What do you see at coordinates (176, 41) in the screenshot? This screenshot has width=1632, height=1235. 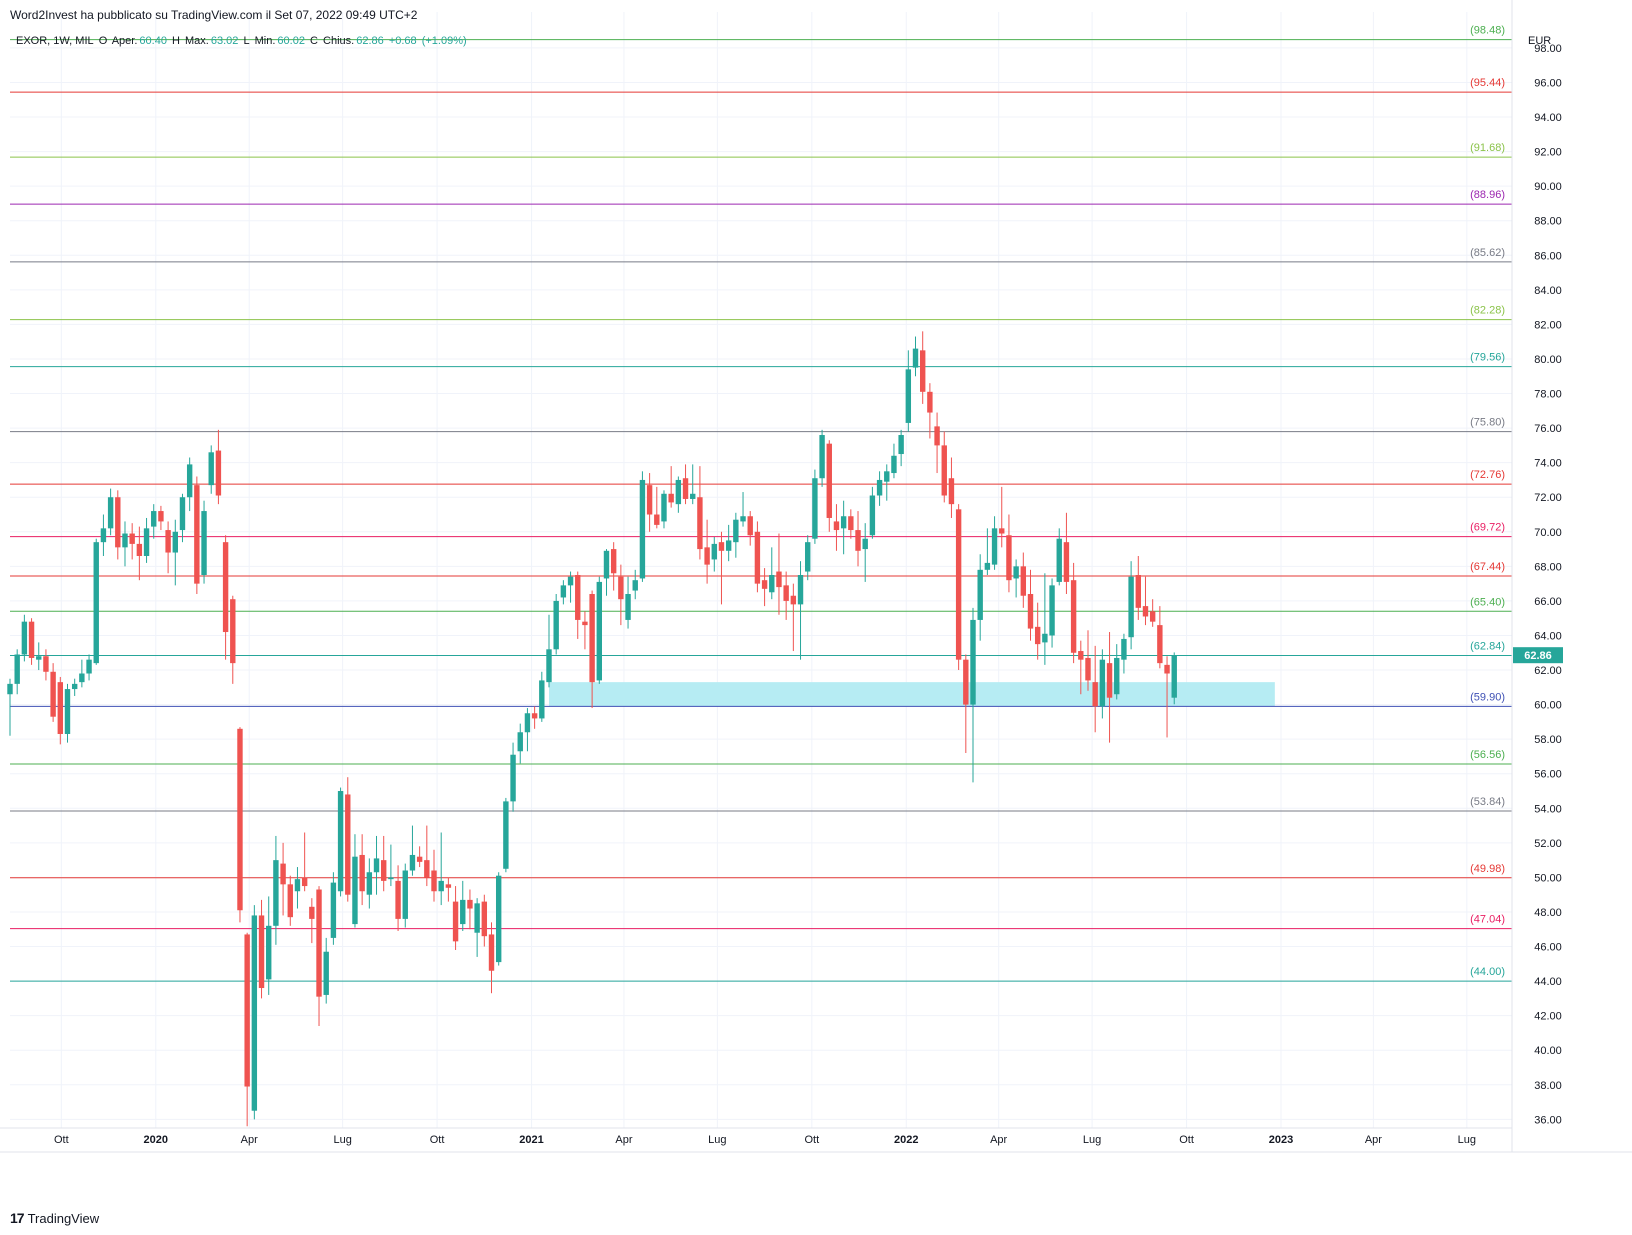 I see `legend-high-label: H` at bounding box center [176, 41].